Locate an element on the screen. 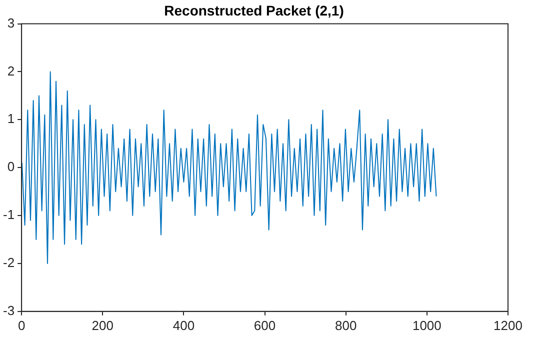  x-tick-label: 1200 is located at coordinates (508, 325).